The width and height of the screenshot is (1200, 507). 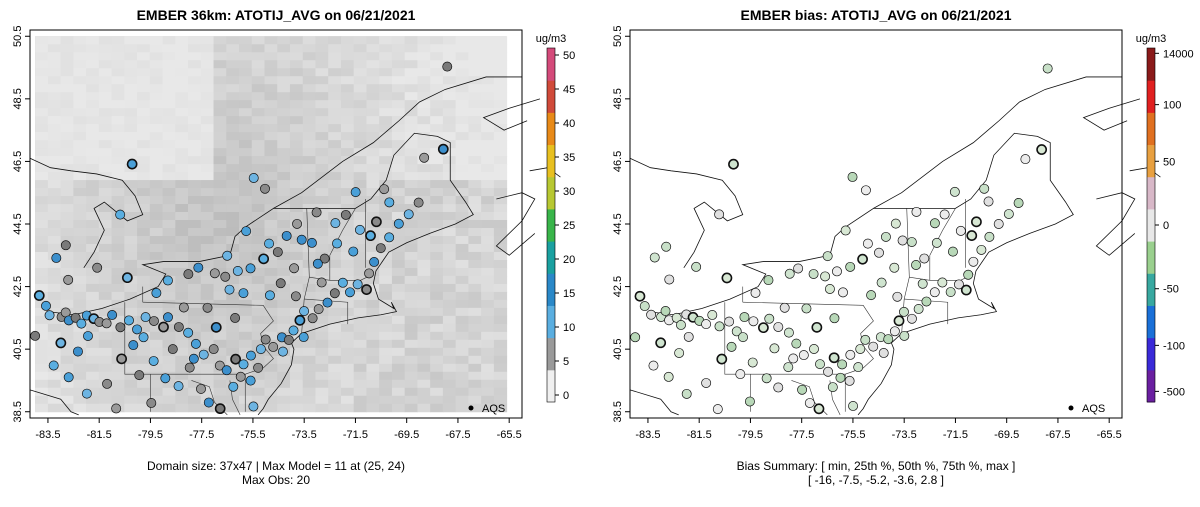 What do you see at coordinates (569, 124) in the screenshot?
I see `colorbar-tick-label: 40` at bounding box center [569, 124].